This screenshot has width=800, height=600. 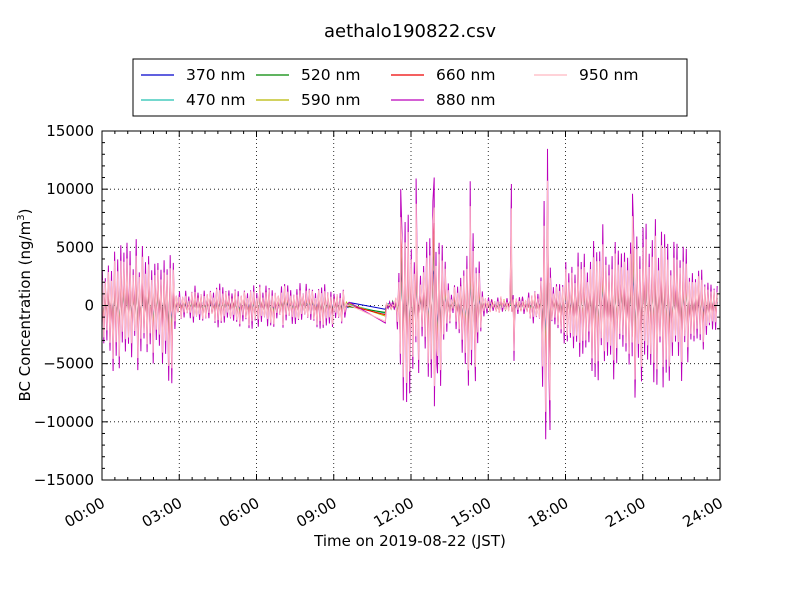 I want to click on x-axis-label: Time on 2019-08-22 (JST), so click(x=409, y=541).